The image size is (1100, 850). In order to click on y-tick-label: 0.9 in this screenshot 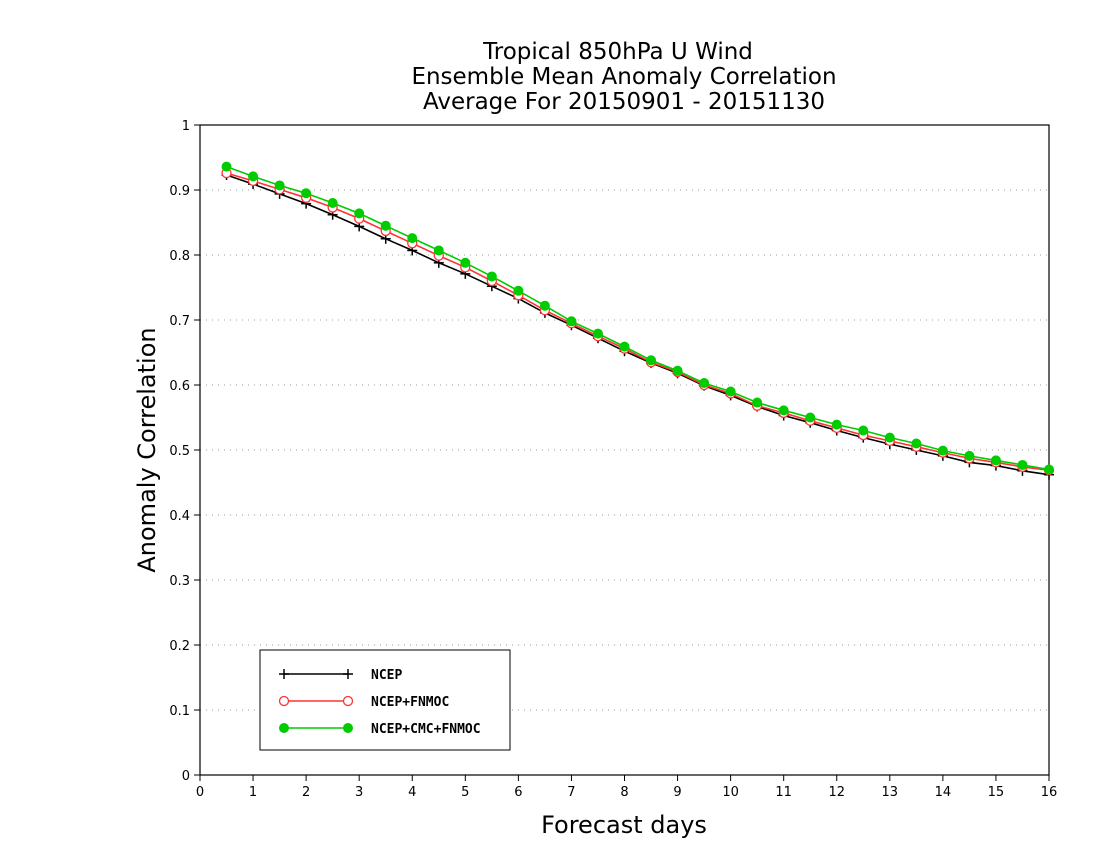, I will do `click(179, 191)`.